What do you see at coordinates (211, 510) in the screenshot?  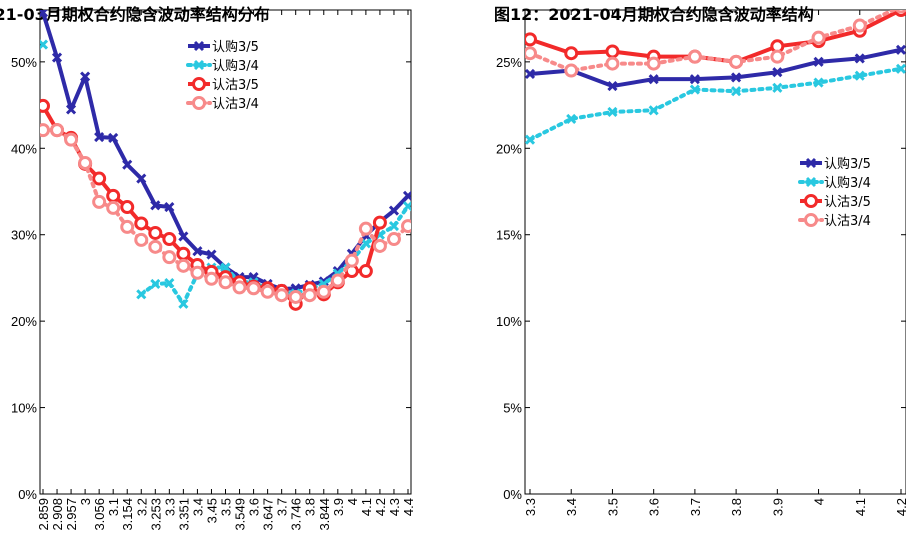 I see `x-tick-label: 3.45` at bounding box center [211, 510].